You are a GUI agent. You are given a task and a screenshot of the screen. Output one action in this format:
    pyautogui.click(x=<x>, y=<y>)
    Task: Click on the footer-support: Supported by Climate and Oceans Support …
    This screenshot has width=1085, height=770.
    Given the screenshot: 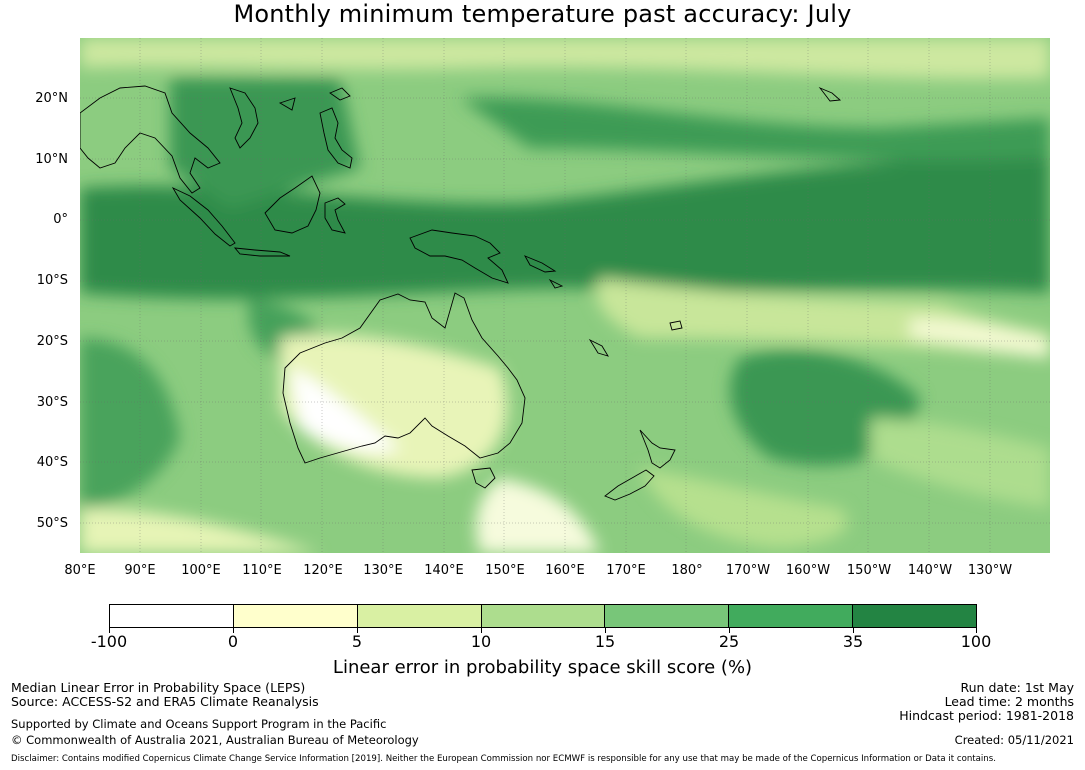 What is the action you would take?
    pyautogui.click(x=199, y=724)
    